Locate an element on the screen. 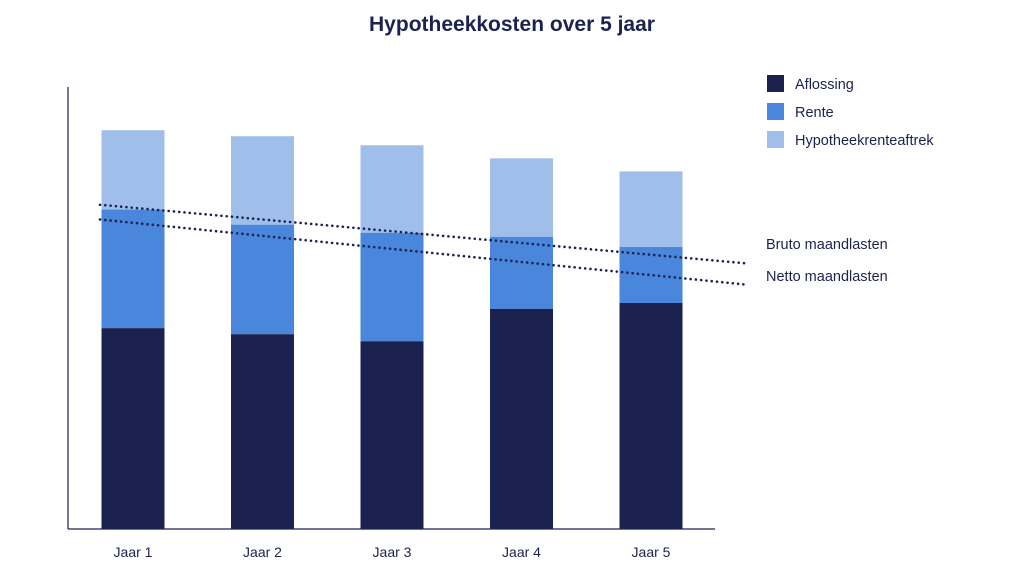 The height and width of the screenshot is (576, 1024). legend-item-hypotheekrenteaftrek: Hypotheekrenteaftrek is located at coordinates (850, 140).